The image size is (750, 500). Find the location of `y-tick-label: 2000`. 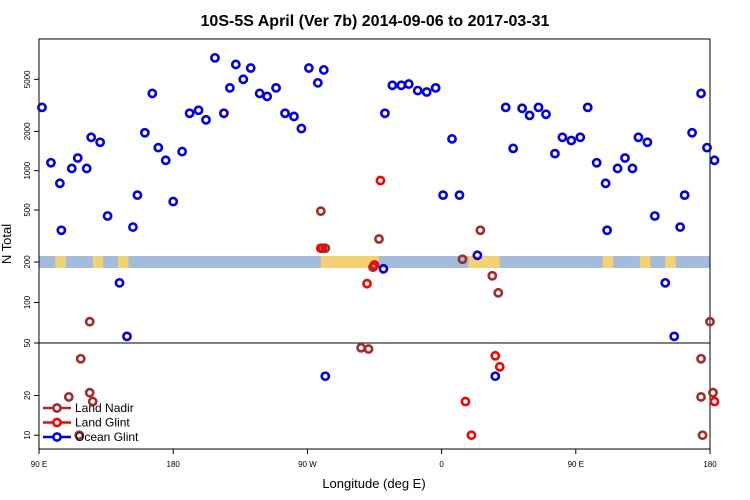

y-tick-label: 2000 is located at coordinates (27, 131).